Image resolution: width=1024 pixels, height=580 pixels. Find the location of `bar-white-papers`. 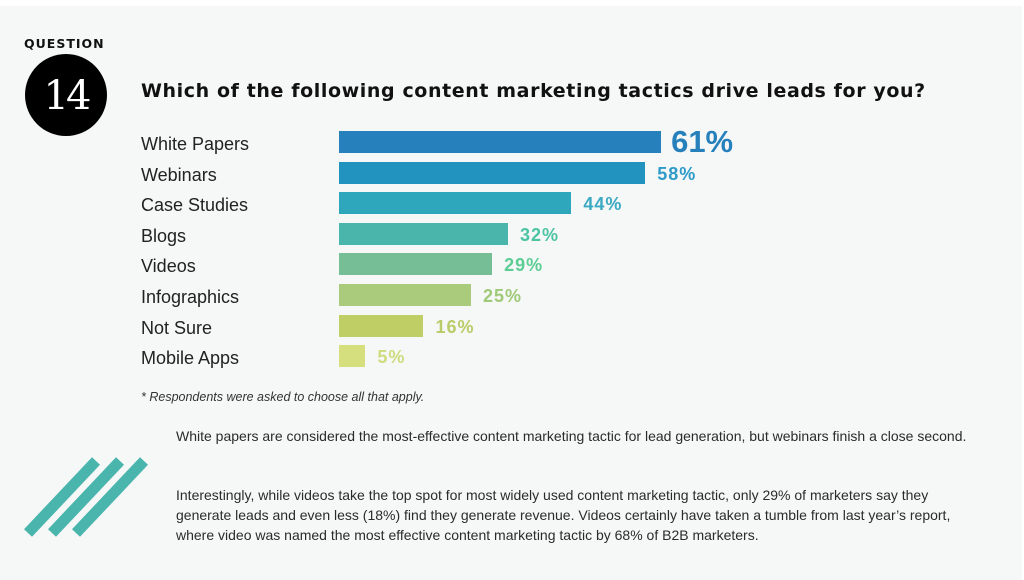

bar-white-papers is located at coordinates (500, 142).